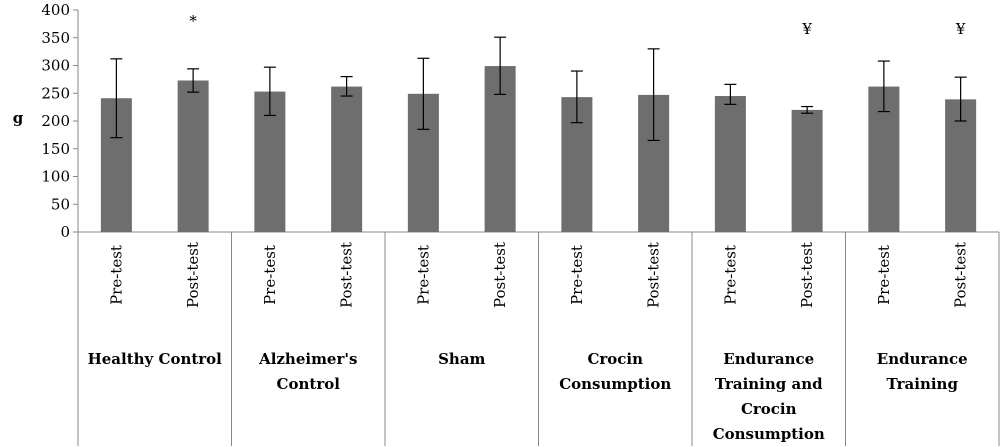 Image resolution: width=1000 pixels, height=447 pixels. Describe the element at coordinates (55, 121) in the screenshot. I see `y-tick-label: 200` at that location.